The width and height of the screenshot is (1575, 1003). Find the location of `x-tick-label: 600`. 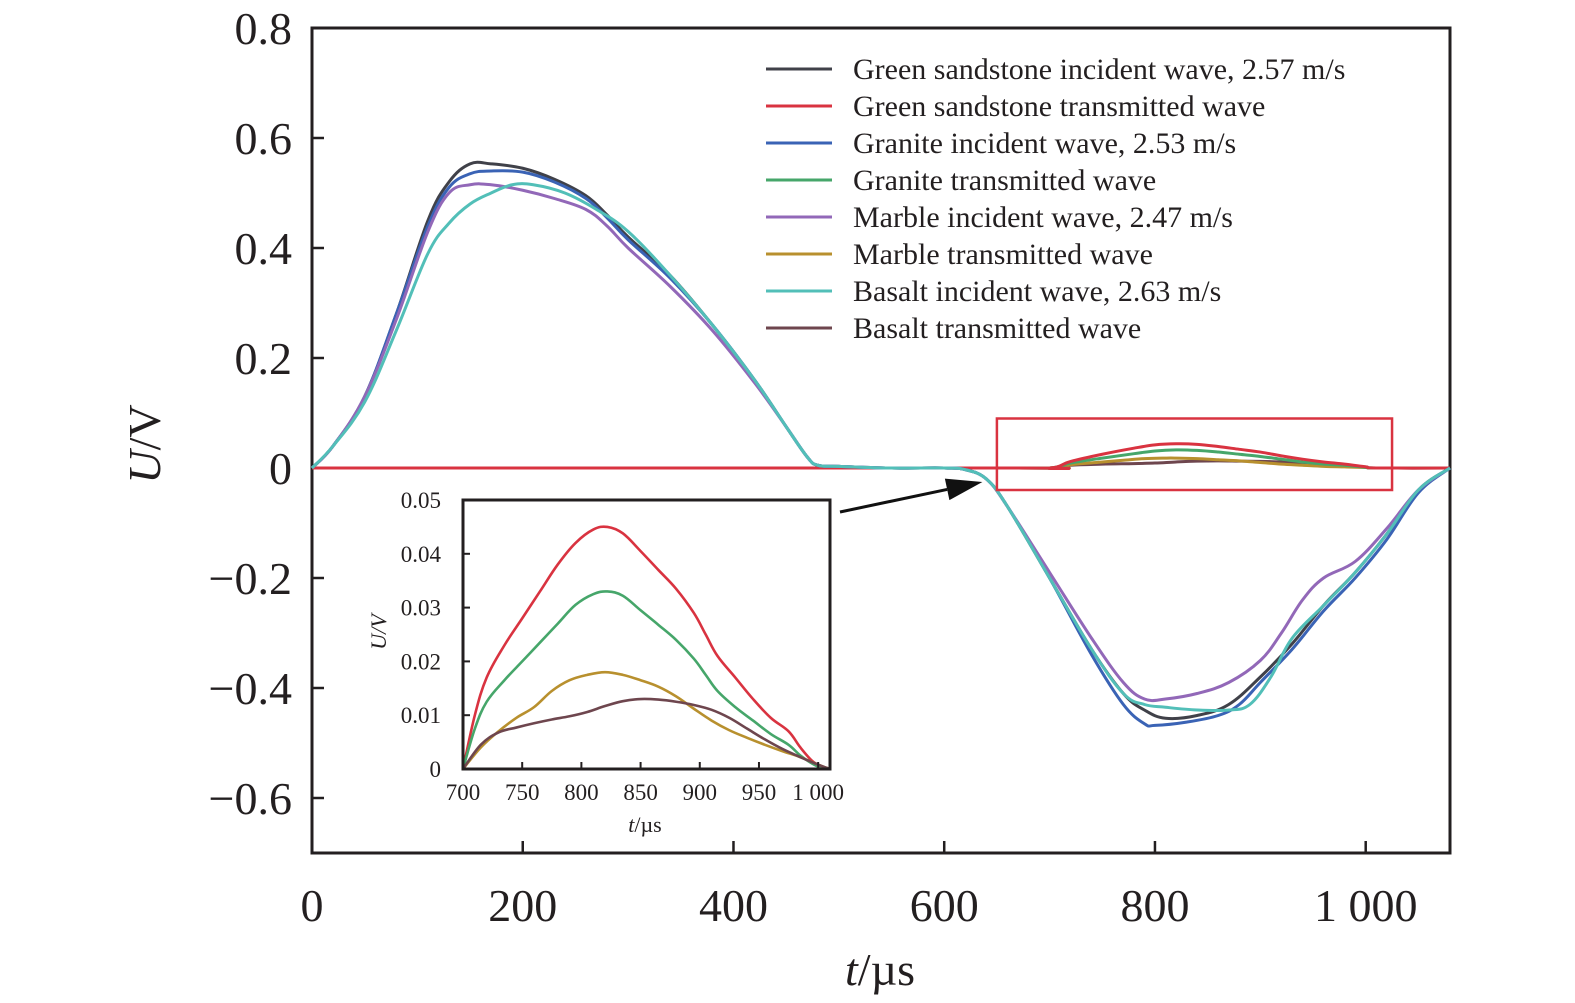

x-tick-label: 600 is located at coordinates (944, 905).